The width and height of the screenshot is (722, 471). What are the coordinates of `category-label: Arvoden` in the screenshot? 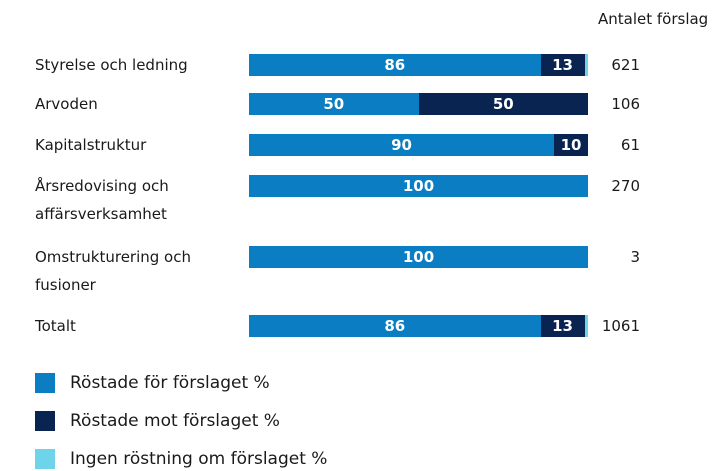 It's located at (66, 104).